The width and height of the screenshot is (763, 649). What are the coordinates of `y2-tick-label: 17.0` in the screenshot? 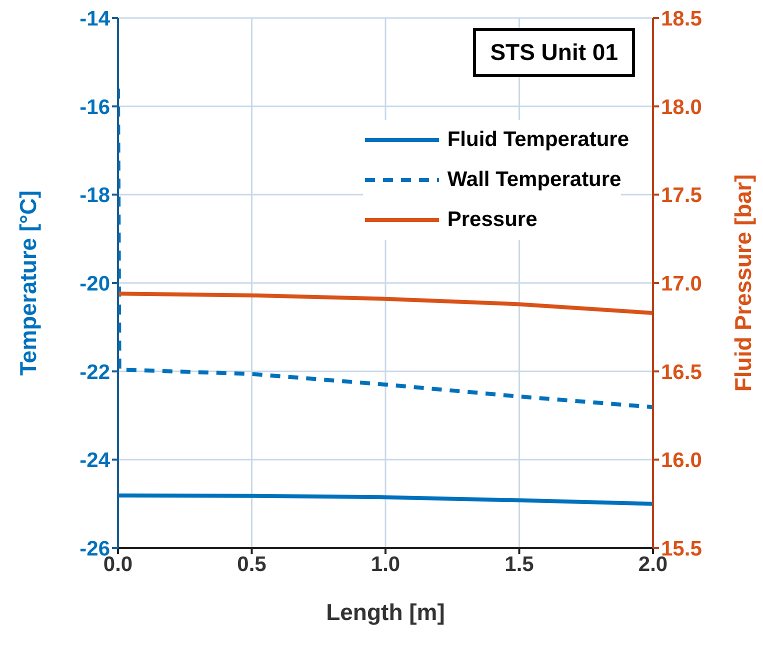 It's located at (681, 284).